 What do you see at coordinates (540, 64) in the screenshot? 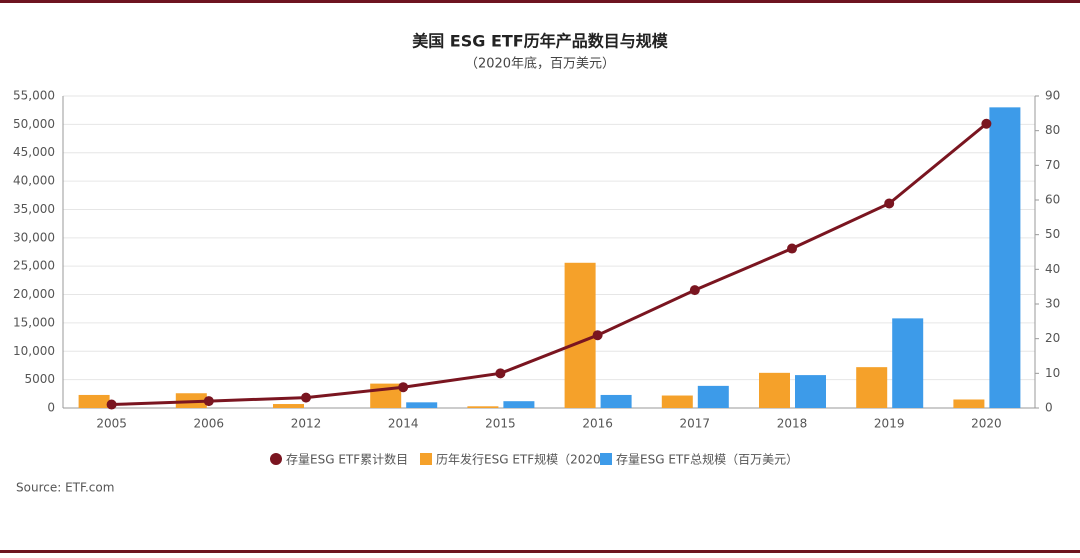
I see `chart-subtitle: （2020年底，百万美元）` at bounding box center [540, 64].